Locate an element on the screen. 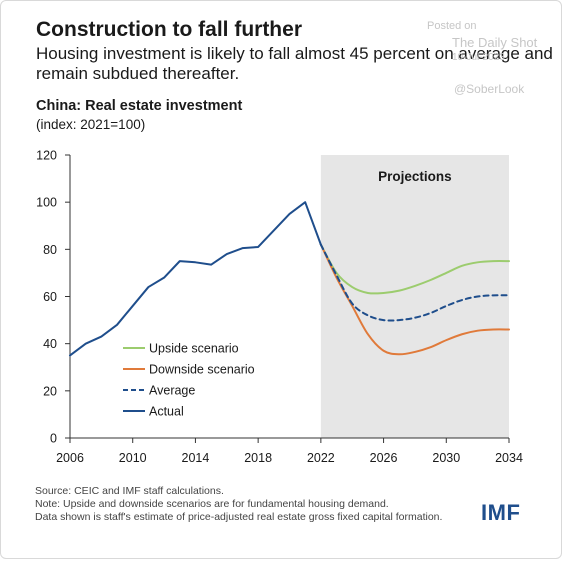  series-line-actual is located at coordinates (195, 279).